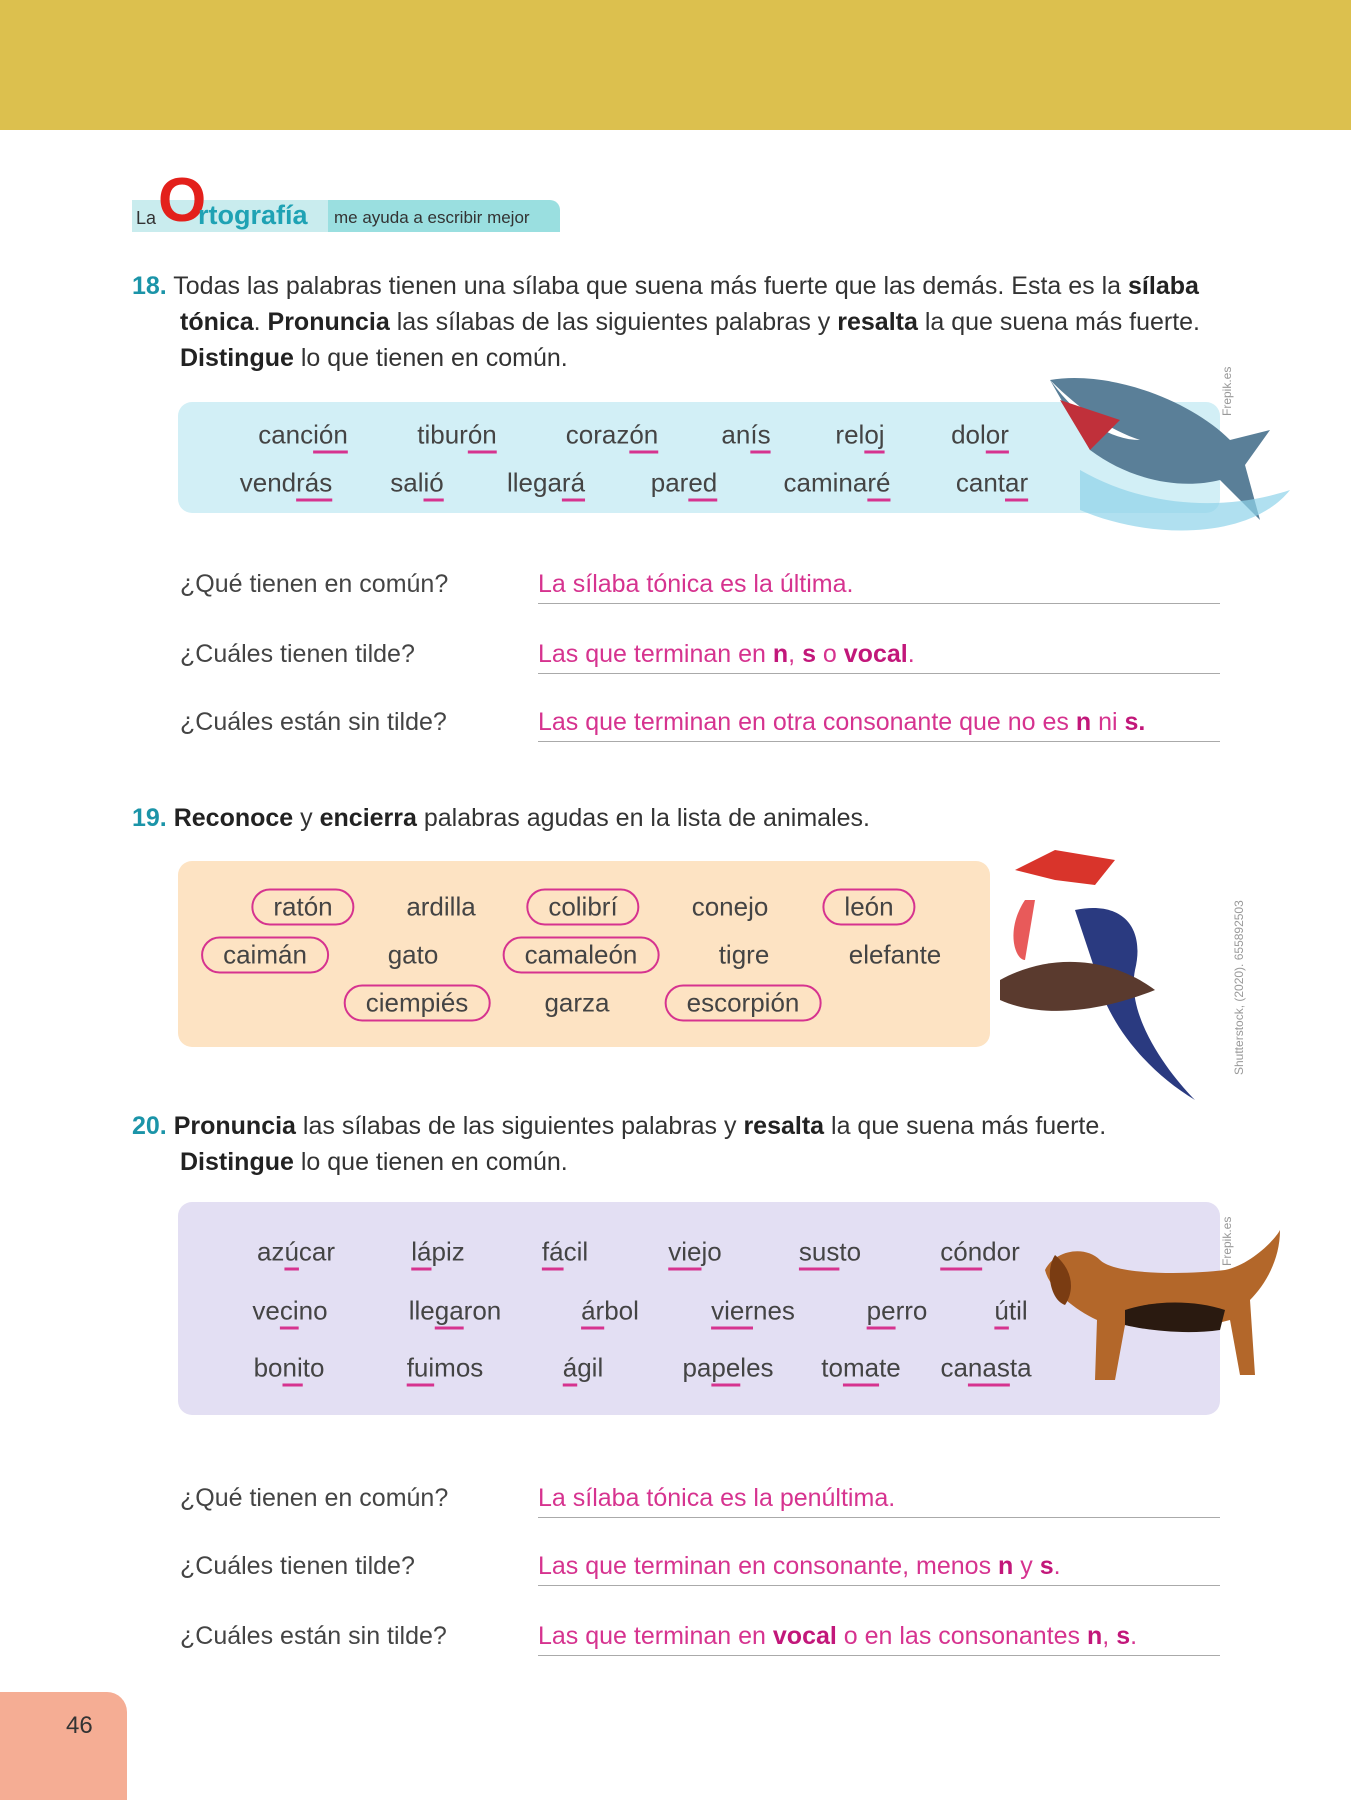  What do you see at coordinates (565, 1251) in the screenshot?
I see `word: fácil` at bounding box center [565, 1251].